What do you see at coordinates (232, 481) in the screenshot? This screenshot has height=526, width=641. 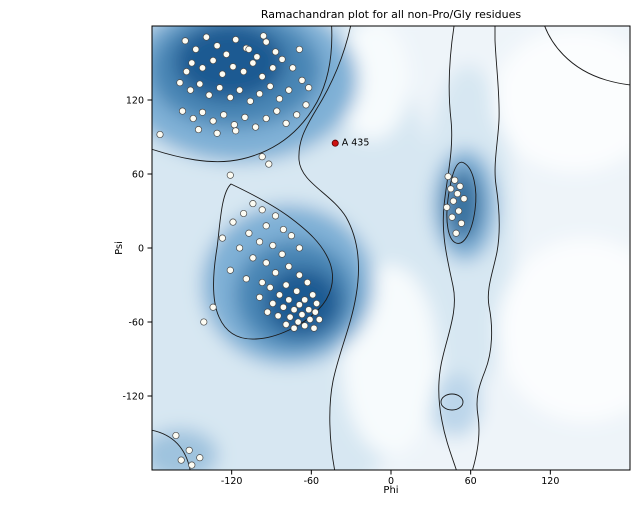 I see `x-tick-label: -120` at bounding box center [232, 481].